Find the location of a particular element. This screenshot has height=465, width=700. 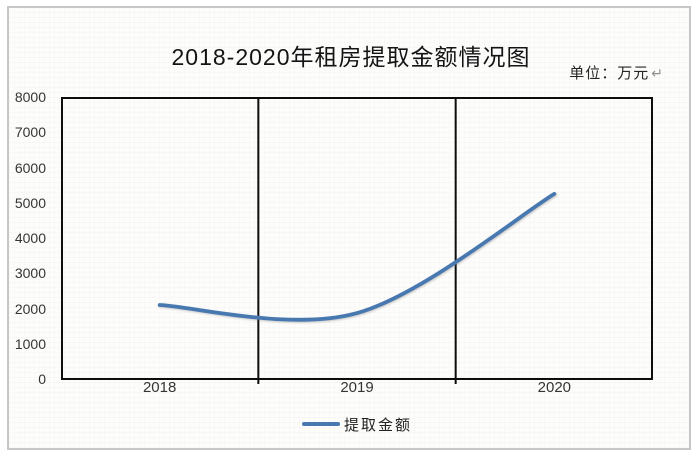

unit-label: 单位：万元 ↵ is located at coordinates (616, 72).